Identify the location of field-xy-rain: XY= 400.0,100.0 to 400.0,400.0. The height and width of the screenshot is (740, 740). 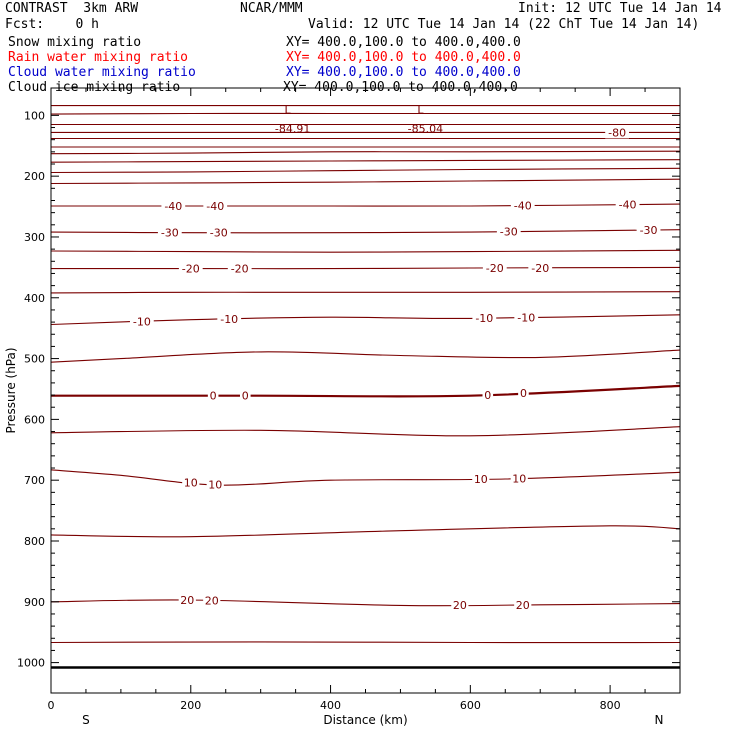
(403, 57).